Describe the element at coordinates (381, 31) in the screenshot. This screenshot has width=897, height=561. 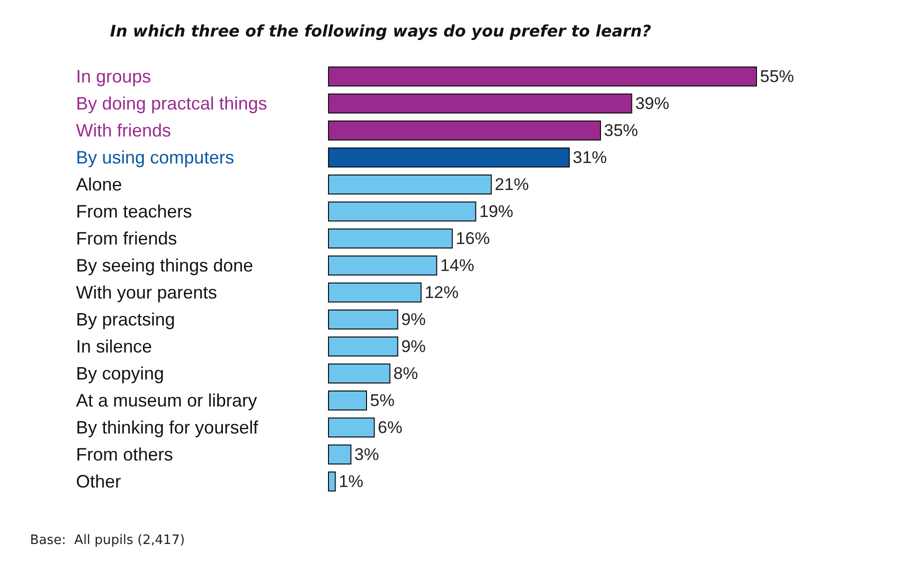
I see `chart-title: In which three of the following ways do you prefer to learn?` at that location.